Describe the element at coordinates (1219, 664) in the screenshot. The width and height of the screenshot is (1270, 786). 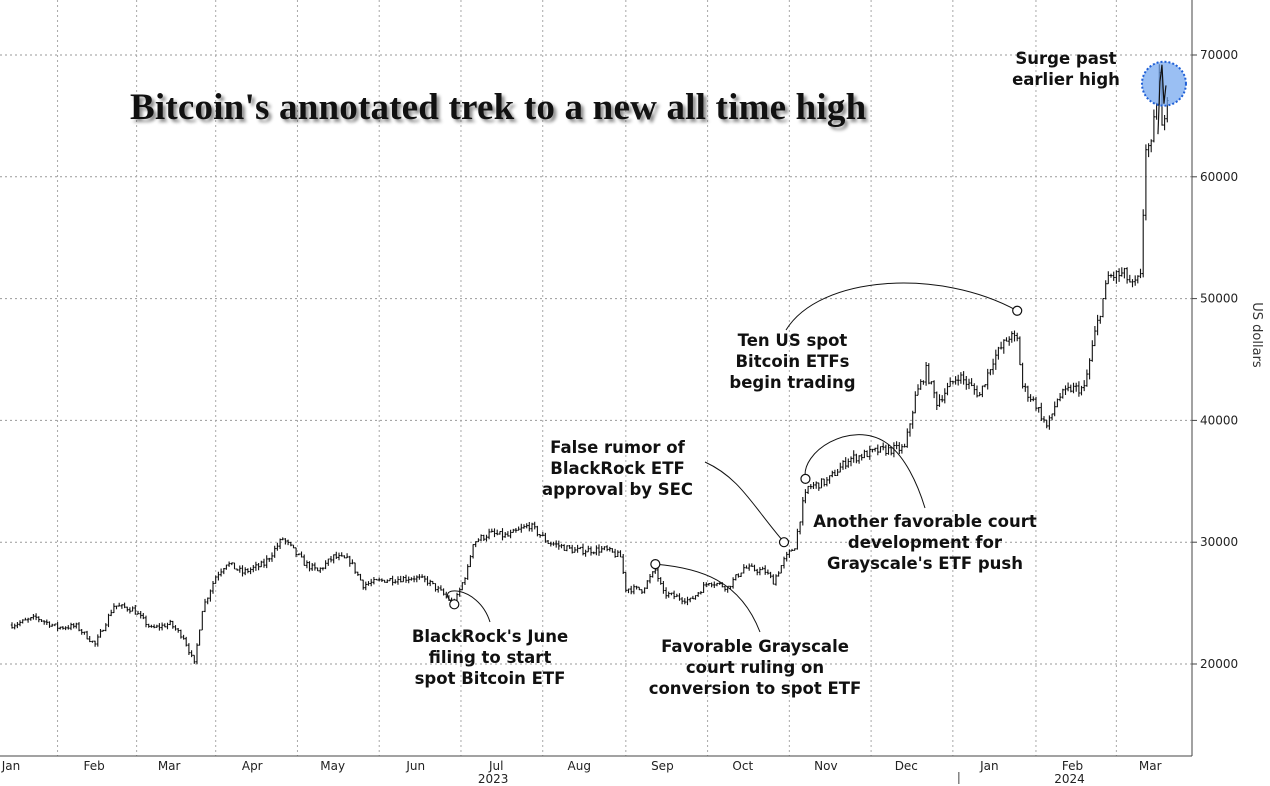
I see `y-tick-label: 20000` at that location.